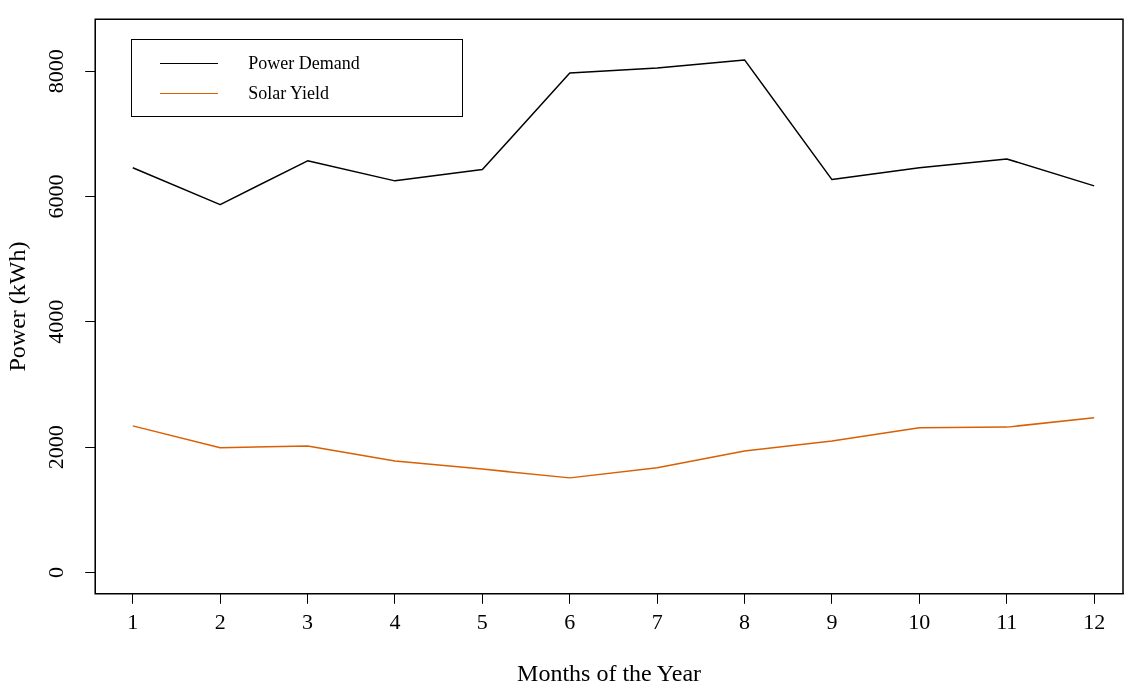  Describe the element at coordinates (133, 621) in the screenshot. I see `x-tick-label: 1` at that location.